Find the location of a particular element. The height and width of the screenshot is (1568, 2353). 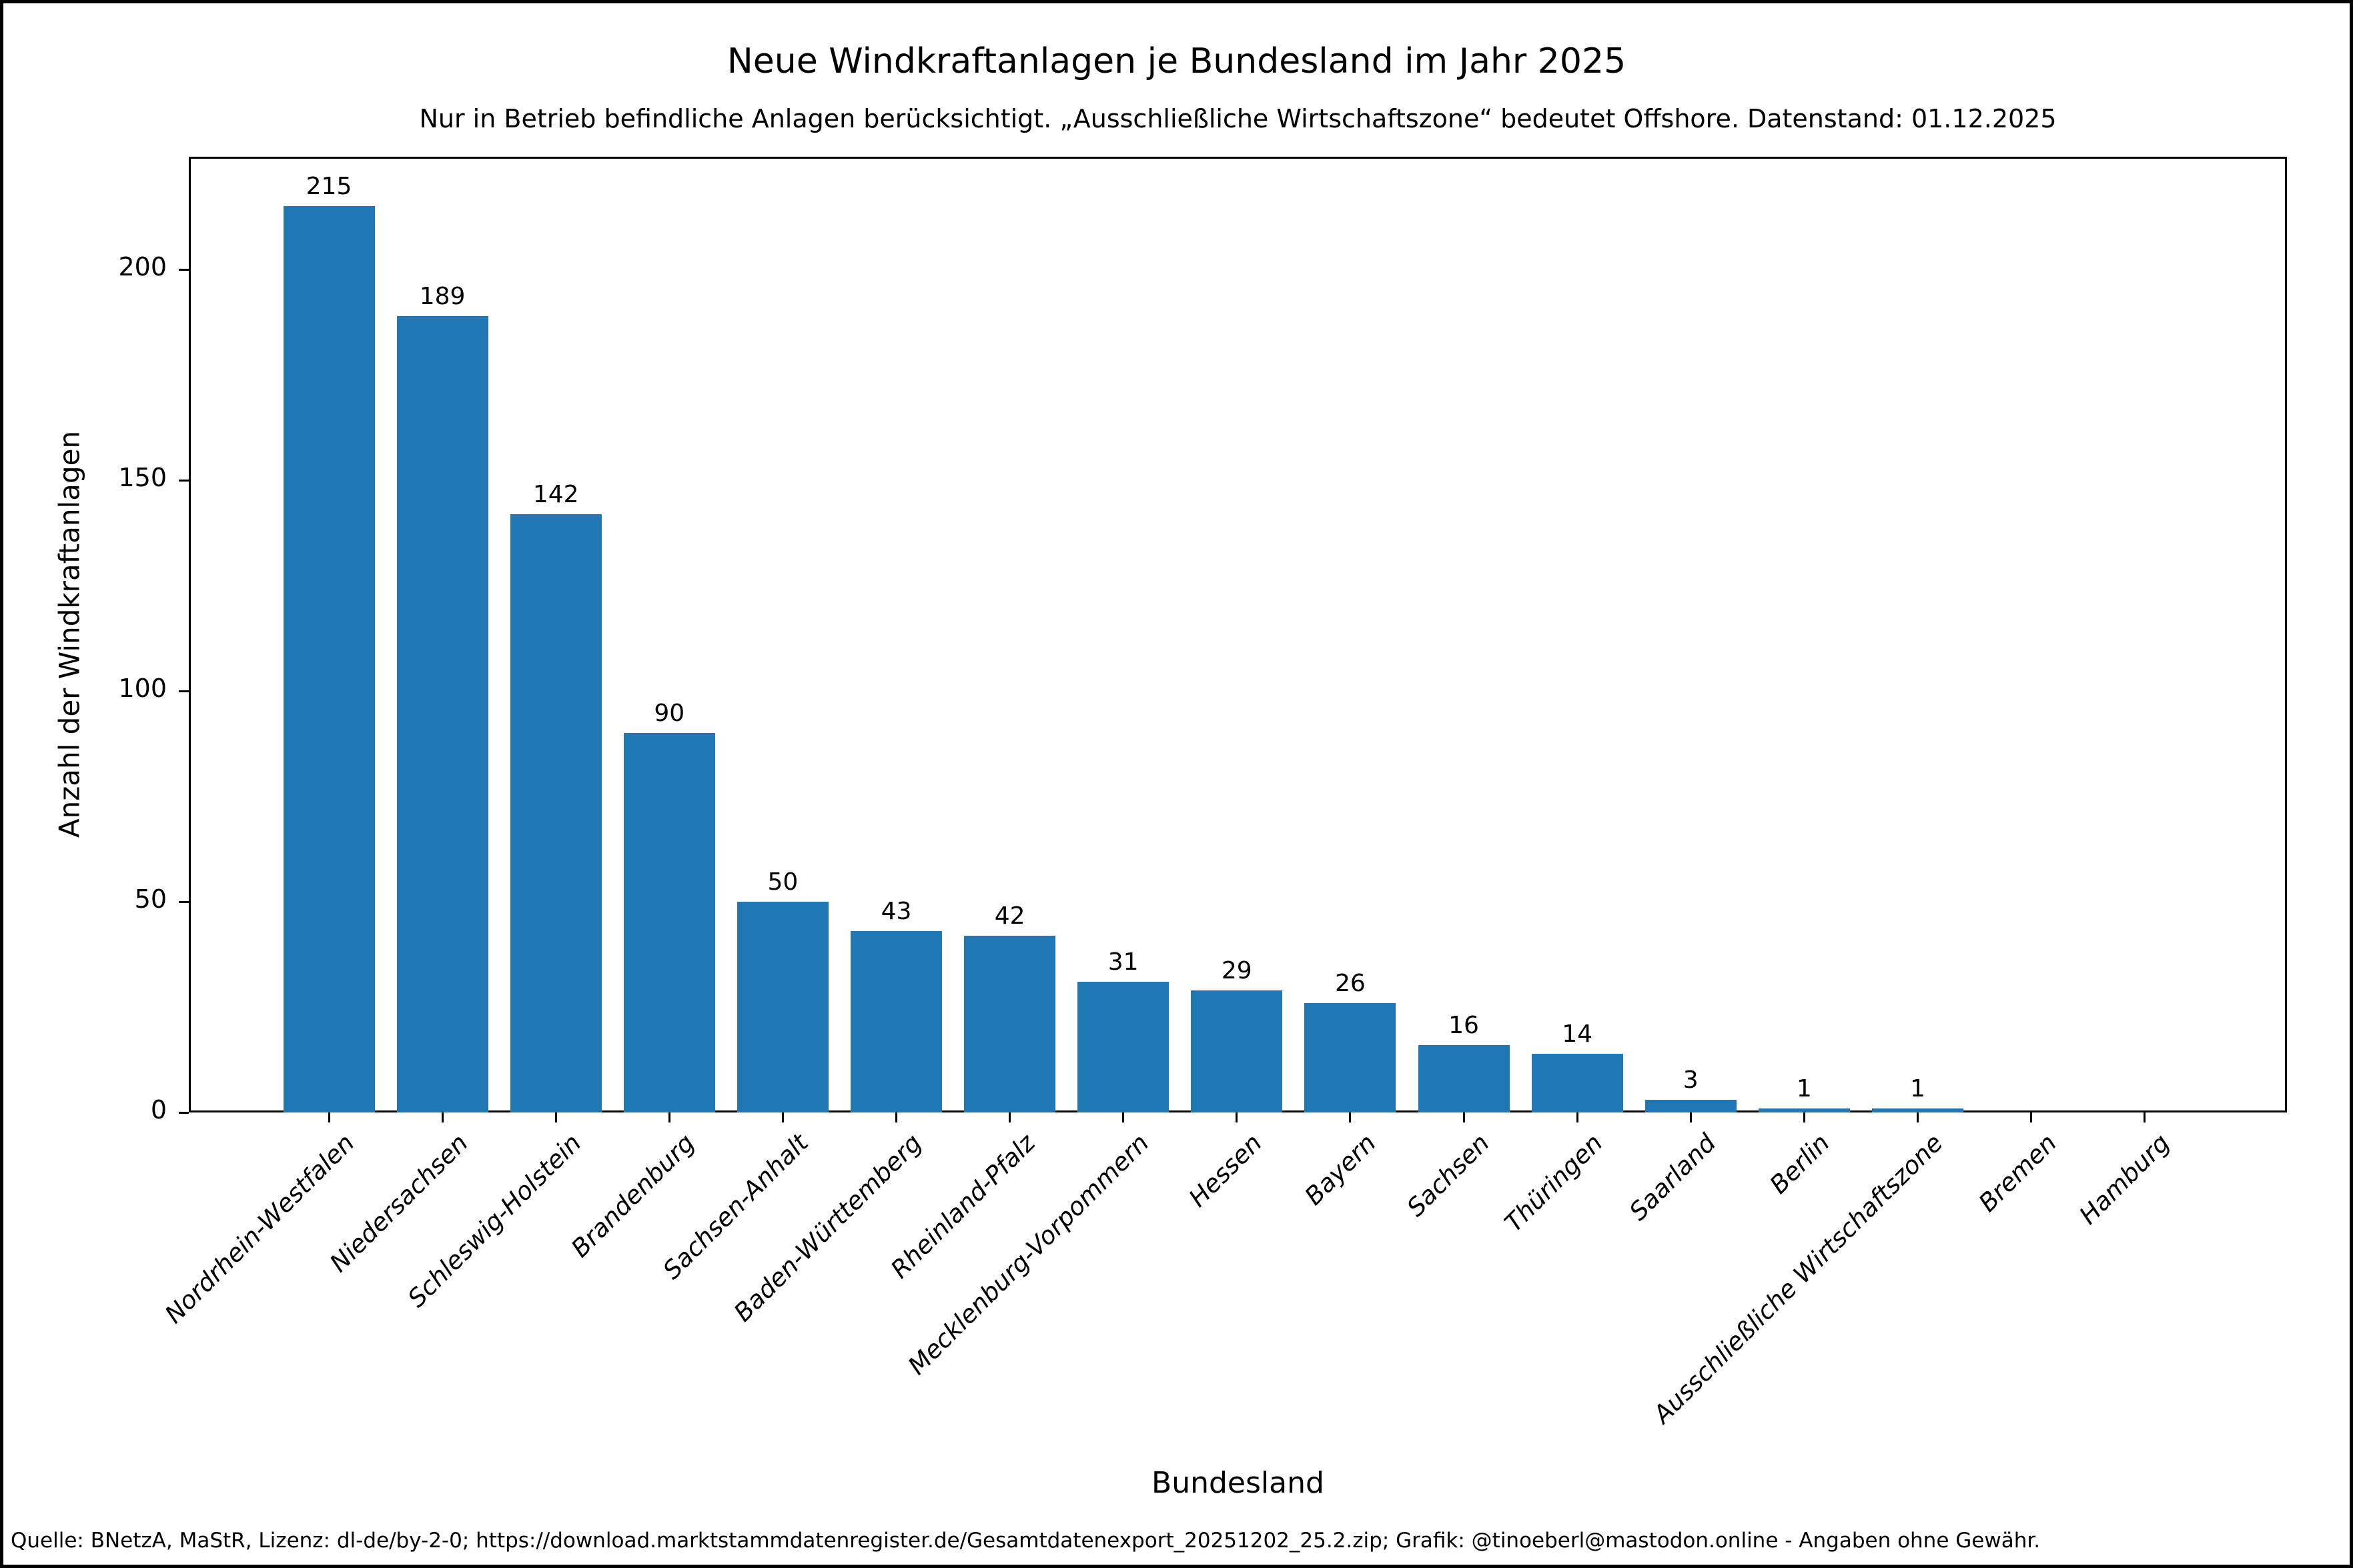

y-tick-label: 150 is located at coordinates (142, 477).